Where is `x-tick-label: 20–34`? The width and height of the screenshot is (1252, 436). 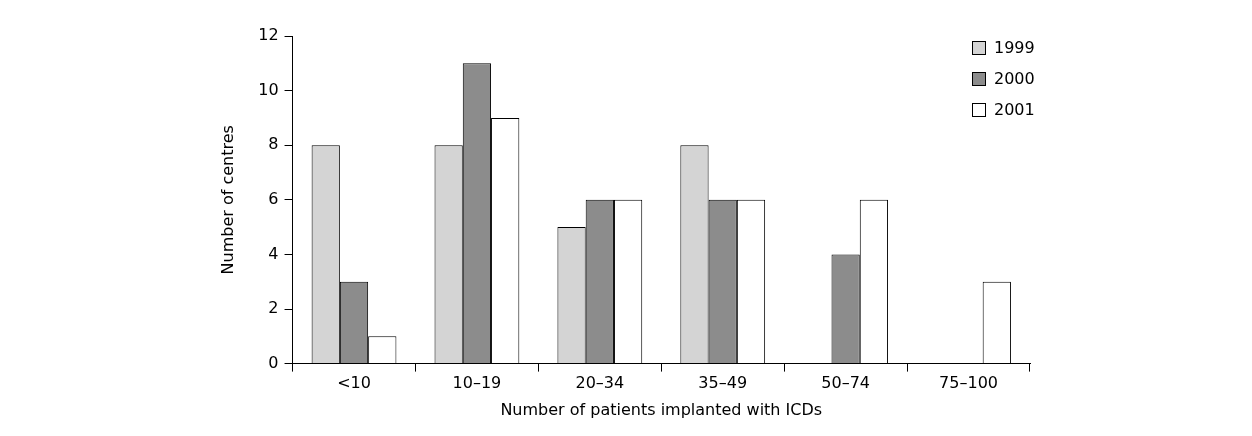 x-tick-label: 20–34 is located at coordinates (600, 383).